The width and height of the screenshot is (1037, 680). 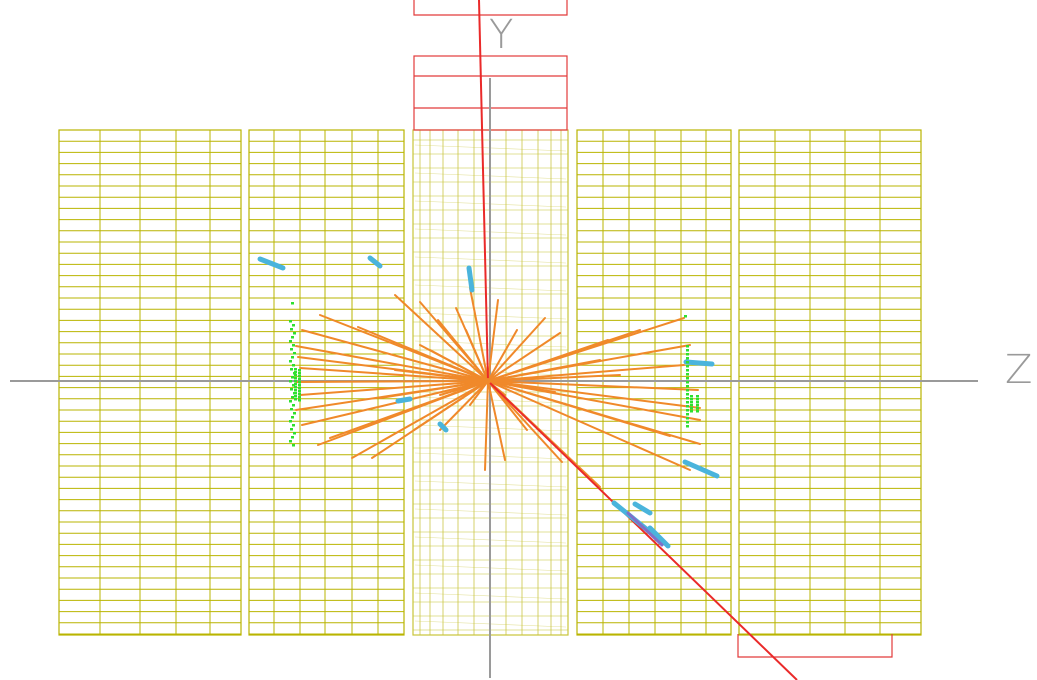 I want to click on muon-track-up, so click(x=483, y=191).